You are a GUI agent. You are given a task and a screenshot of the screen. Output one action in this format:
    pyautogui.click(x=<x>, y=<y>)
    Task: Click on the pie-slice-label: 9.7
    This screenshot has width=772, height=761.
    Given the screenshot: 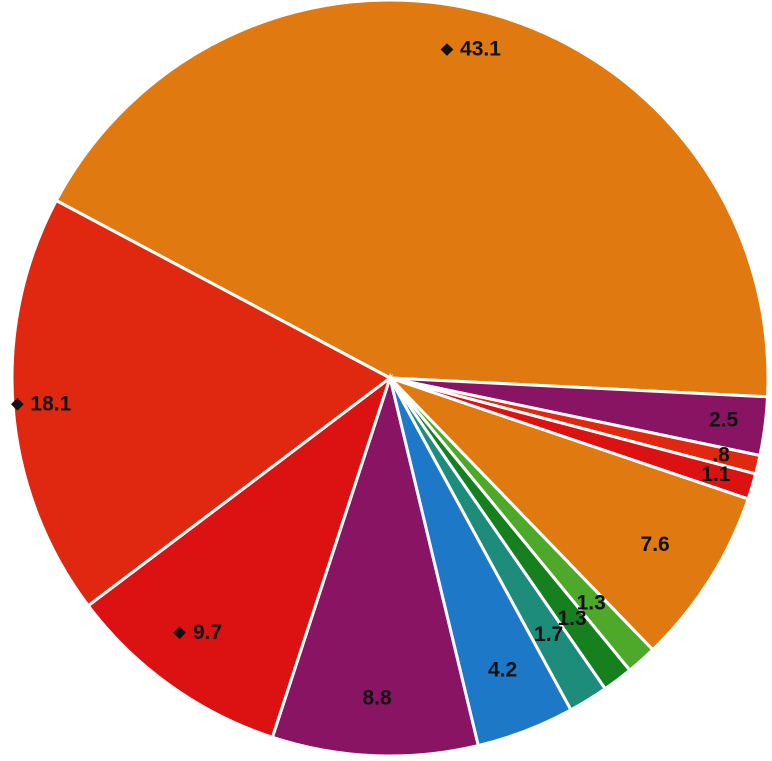 What is the action you would take?
    pyautogui.click(x=207, y=632)
    